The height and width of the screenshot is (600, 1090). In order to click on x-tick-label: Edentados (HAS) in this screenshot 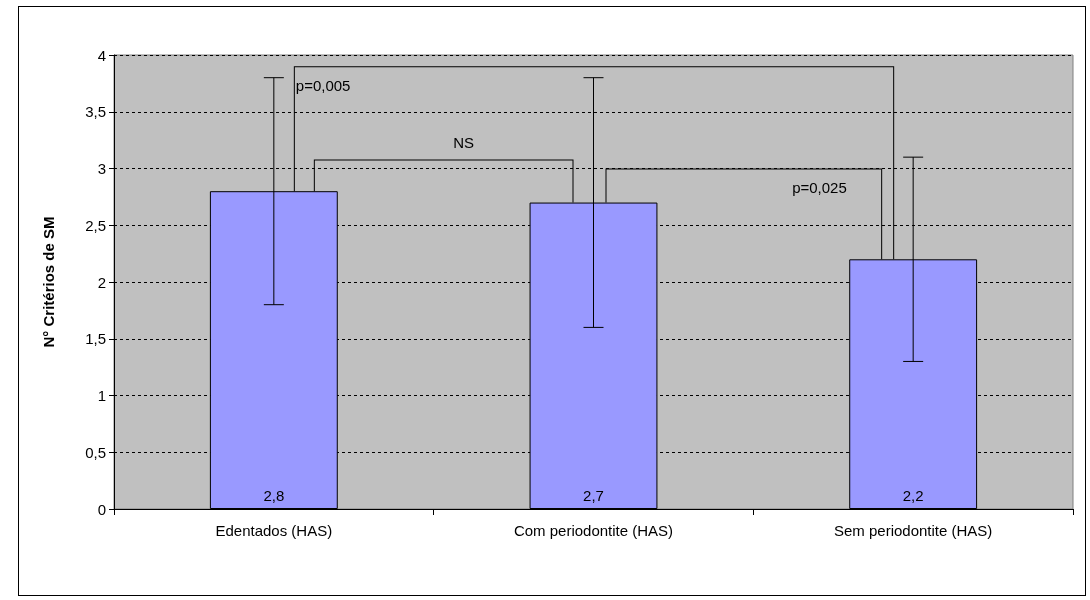, I will do `click(274, 530)`.